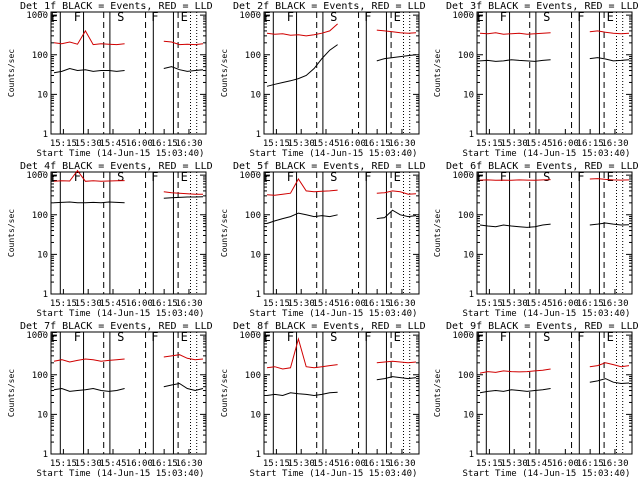 The height and width of the screenshot is (480, 640). Describe the element at coordinates (116, 6) in the screenshot. I see `panel-title: Det_1f BLACK = Events, RED = LLD` at that location.